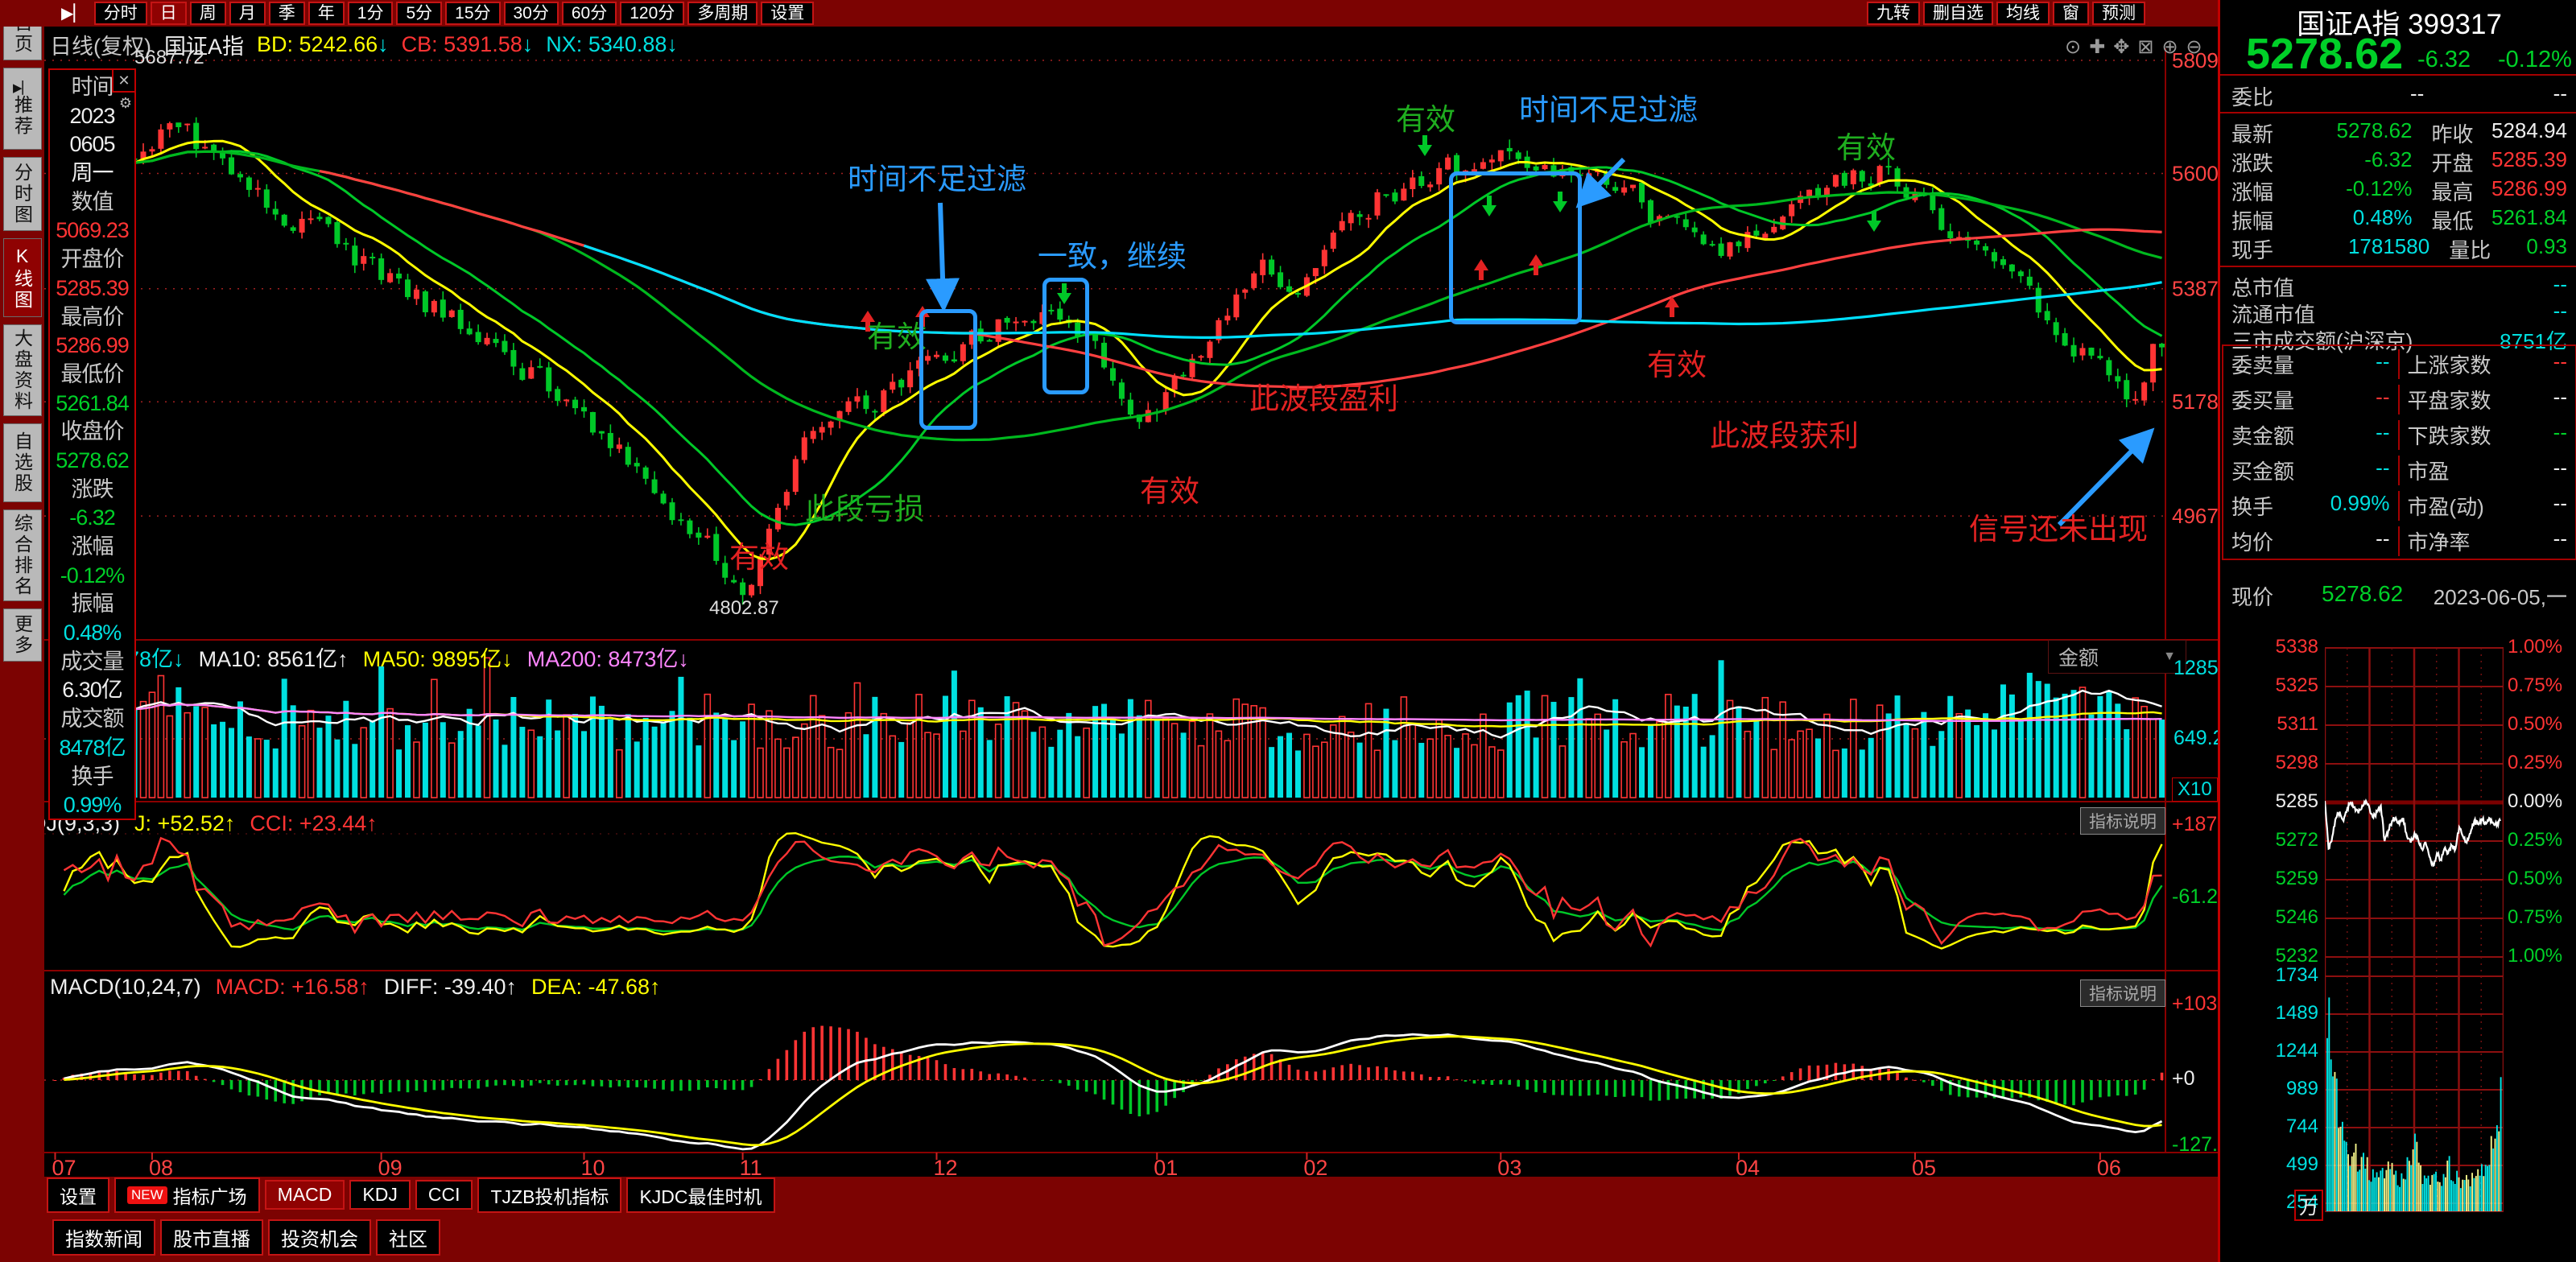 The image size is (2576, 1262). What do you see at coordinates (2133, 47) in the screenshot?
I see `chart-corner-tools: ⊙ ✚ ✥ ⊠ ⊕ ⊖` at bounding box center [2133, 47].